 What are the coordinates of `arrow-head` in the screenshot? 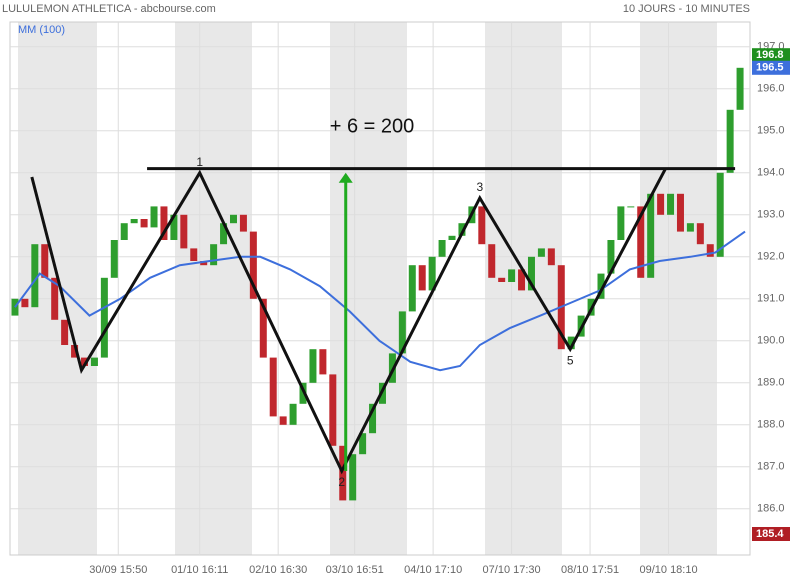 It's located at (345, 177).